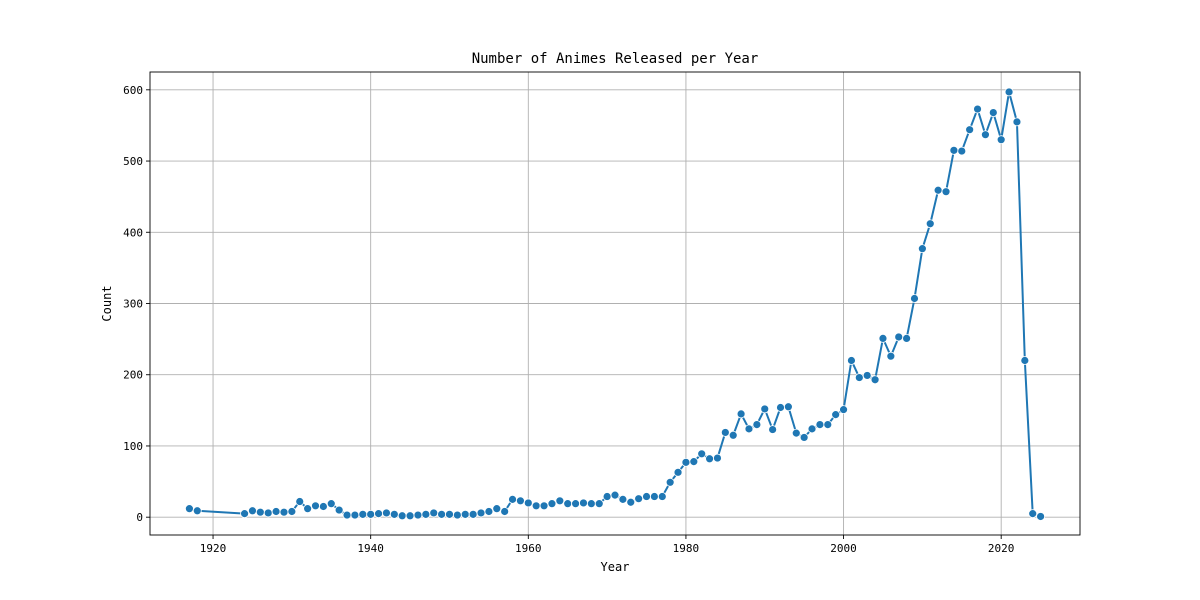 Image resolution: width=1200 pixels, height=600 pixels. Describe the element at coordinates (686, 548) in the screenshot. I see `x-tick-label: 1980` at that location.